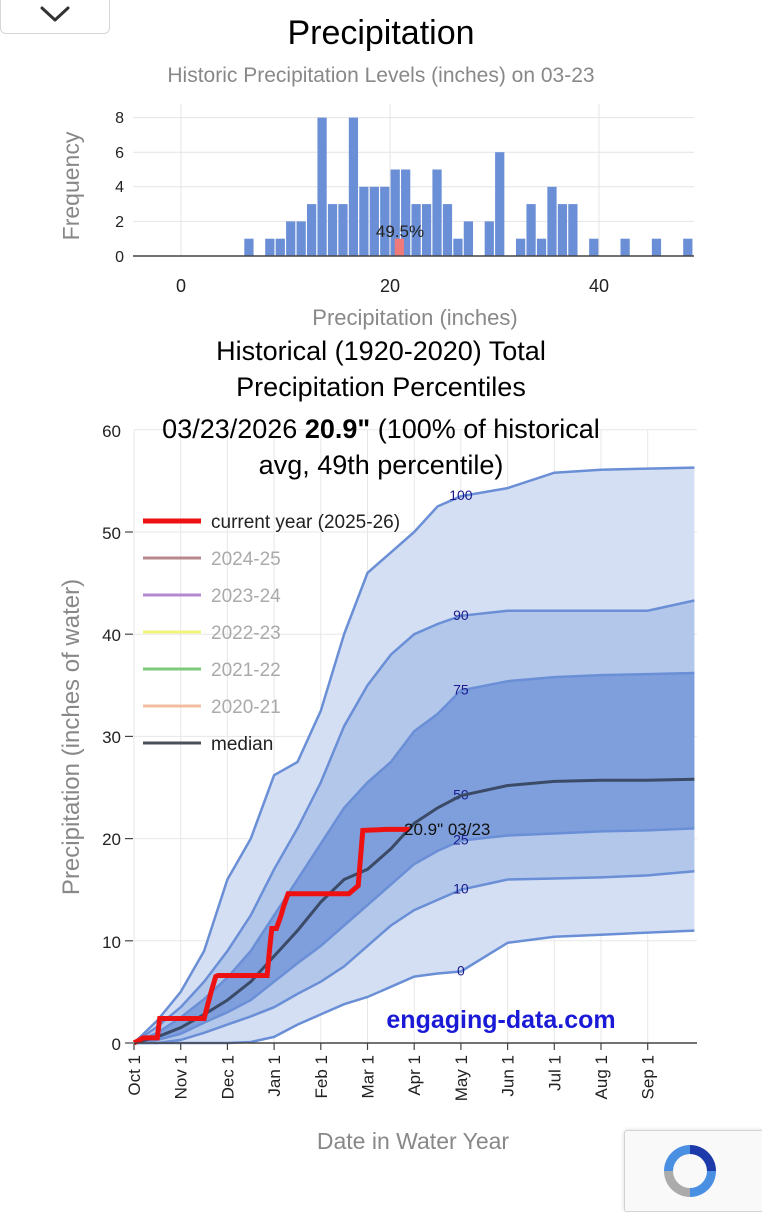 Image resolution: width=762 pixels, height=1212 pixels. What do you see at coordinates (461, 889) in the screenshot?
I see `percentile-label-10: 10` at bounding box center [461, 889].